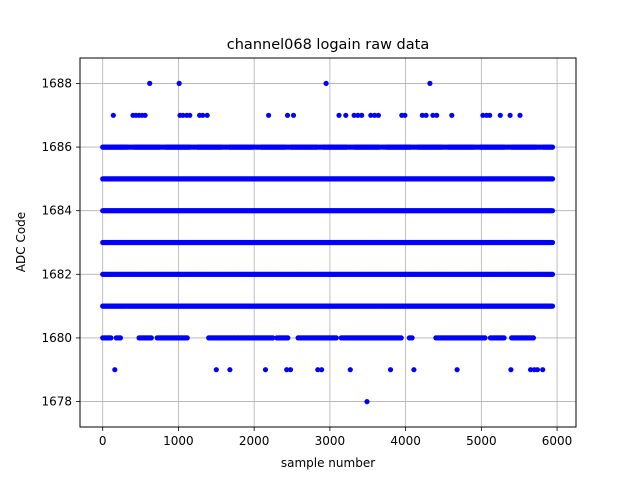 The height and width of the screenshot is (480, 640). What do you see at coordinates (56, 147) in the screenshot?
I see `y-tick-label: 1686` at bounding box center [56, 147].